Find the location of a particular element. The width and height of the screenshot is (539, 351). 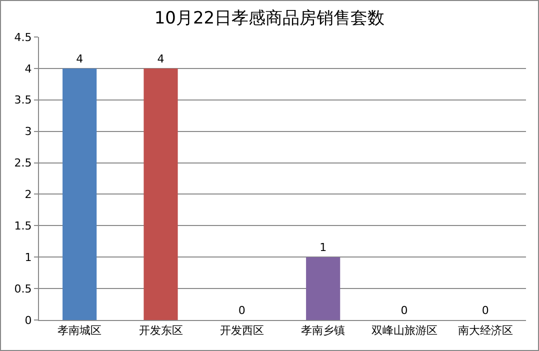

x-tick-label: 双峰山旅游区 is located at coordinates (404, 331).